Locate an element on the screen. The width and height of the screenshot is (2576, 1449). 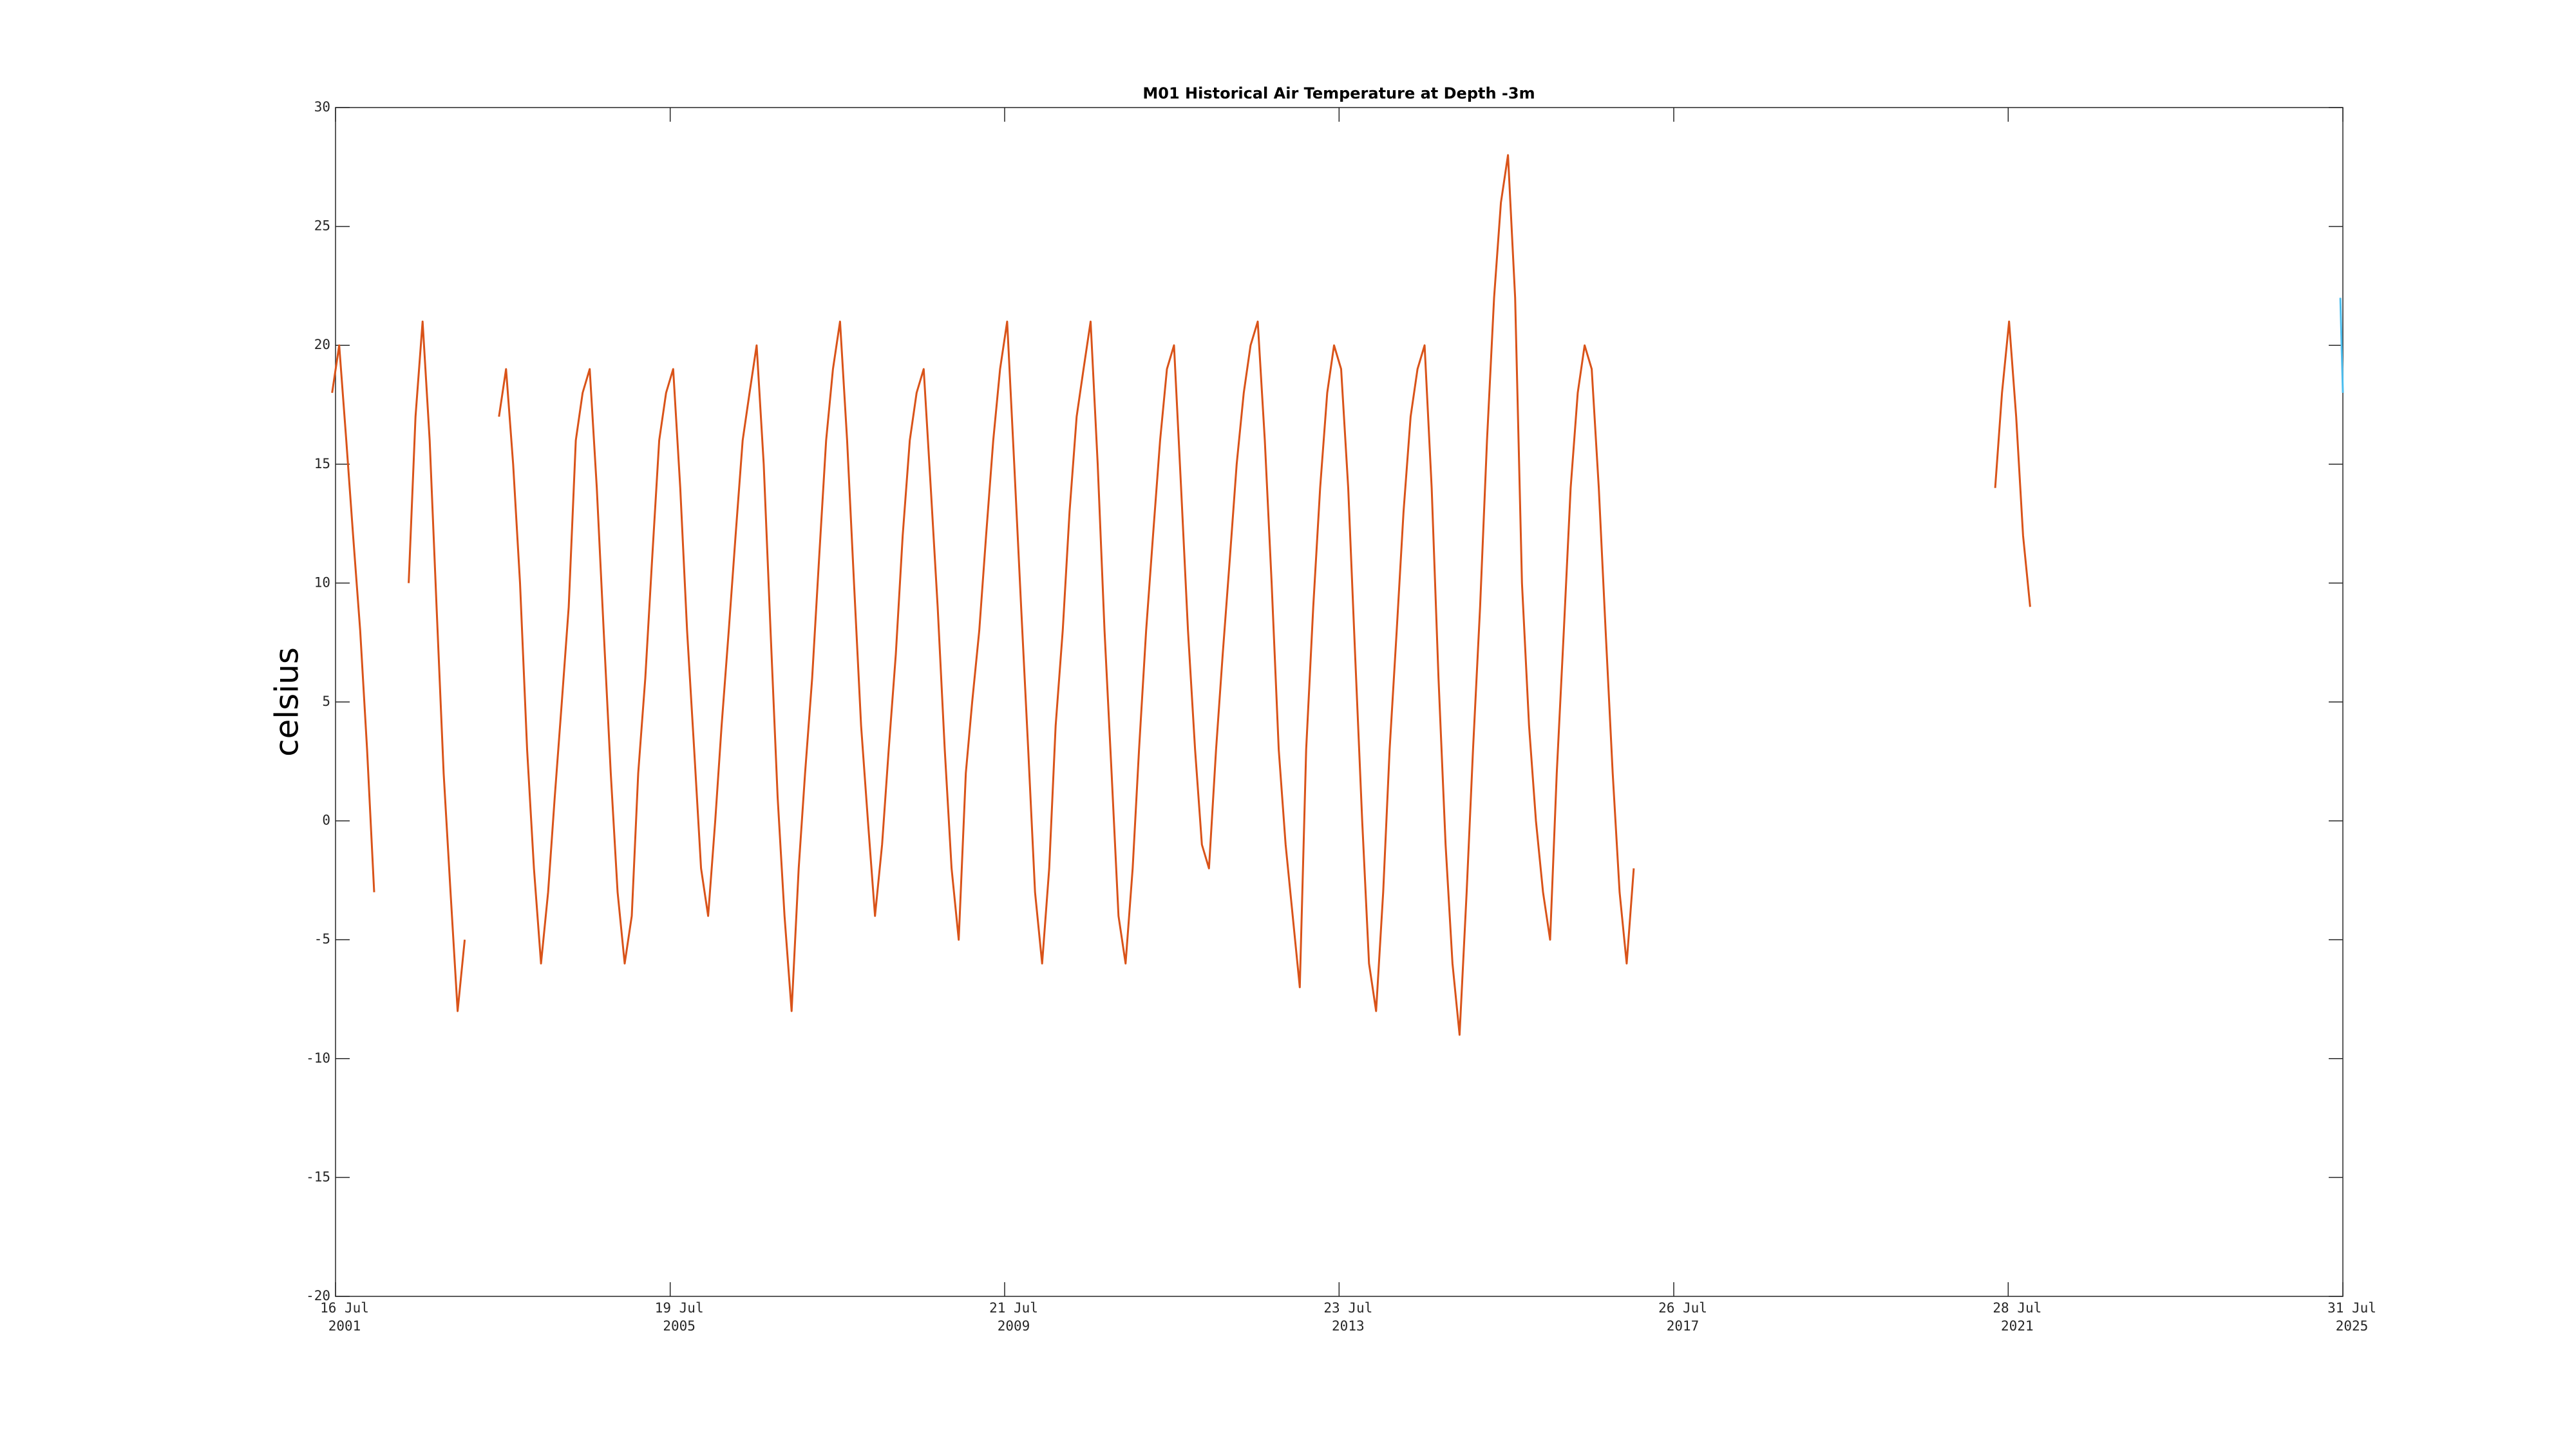
y-axis-label: celsius is located at coordinates (287, 702).